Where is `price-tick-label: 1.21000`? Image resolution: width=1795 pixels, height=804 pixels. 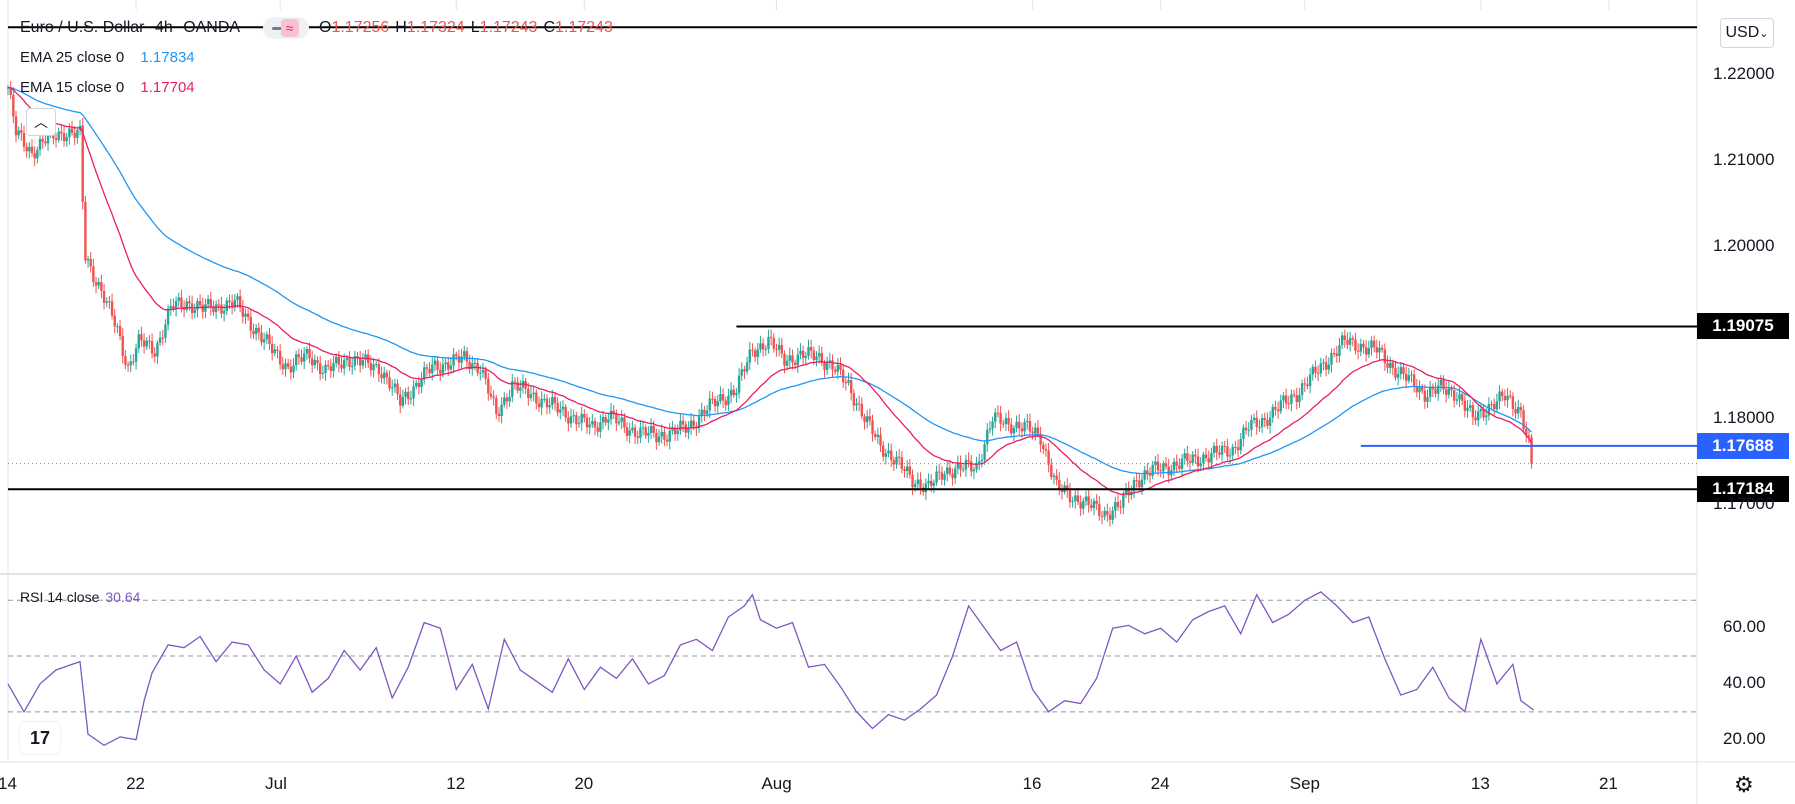
price-tick-label: 1.21000 is located at coordinates (1744, 159).